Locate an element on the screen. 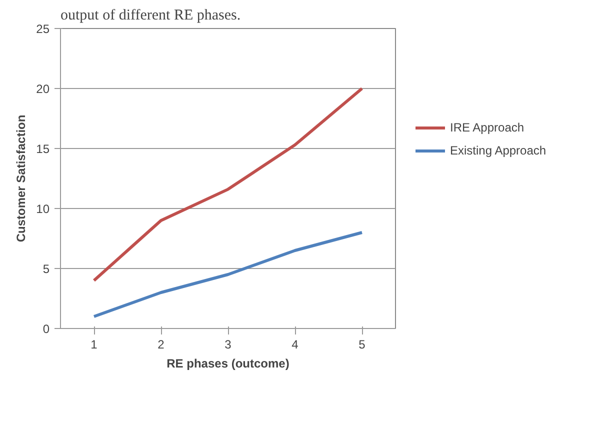 The image size is (609, 444). y-tick-label: 0 is located at coordinates (46, 329).